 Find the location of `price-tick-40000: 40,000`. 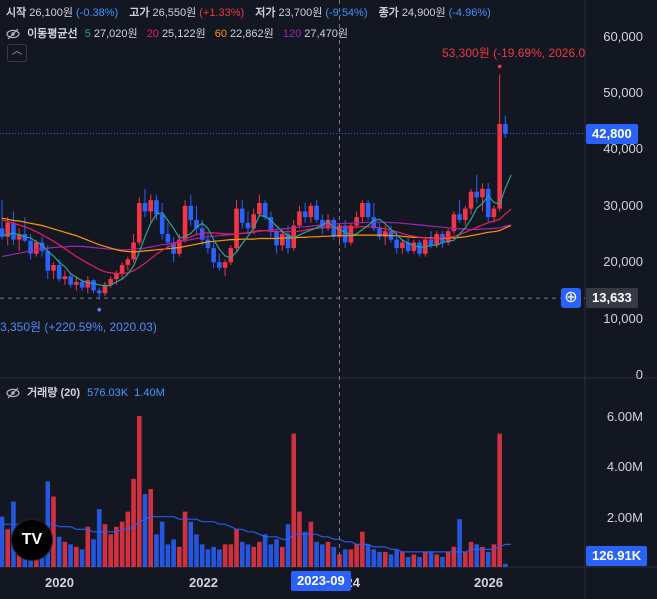

price-tick-40000: 40,000 is located at coordinates (623, 148).